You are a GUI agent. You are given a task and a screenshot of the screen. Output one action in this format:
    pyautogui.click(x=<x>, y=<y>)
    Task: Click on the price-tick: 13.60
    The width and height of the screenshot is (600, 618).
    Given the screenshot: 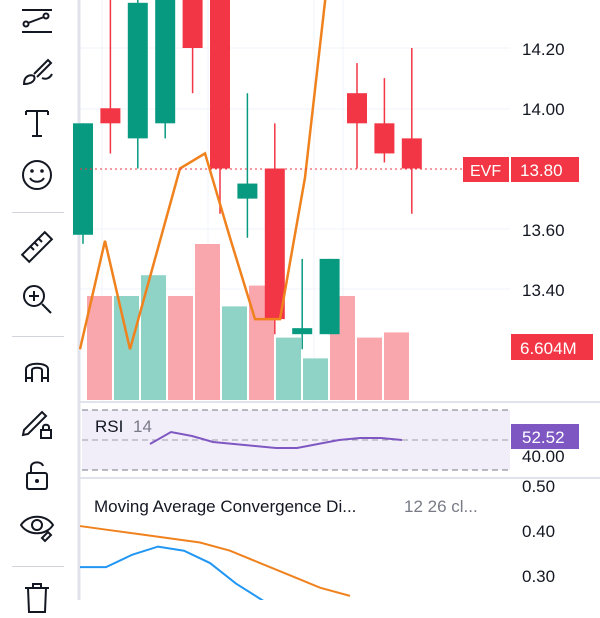 What is the action you would take?
    pyautogui.click(x=543, y=230)
    